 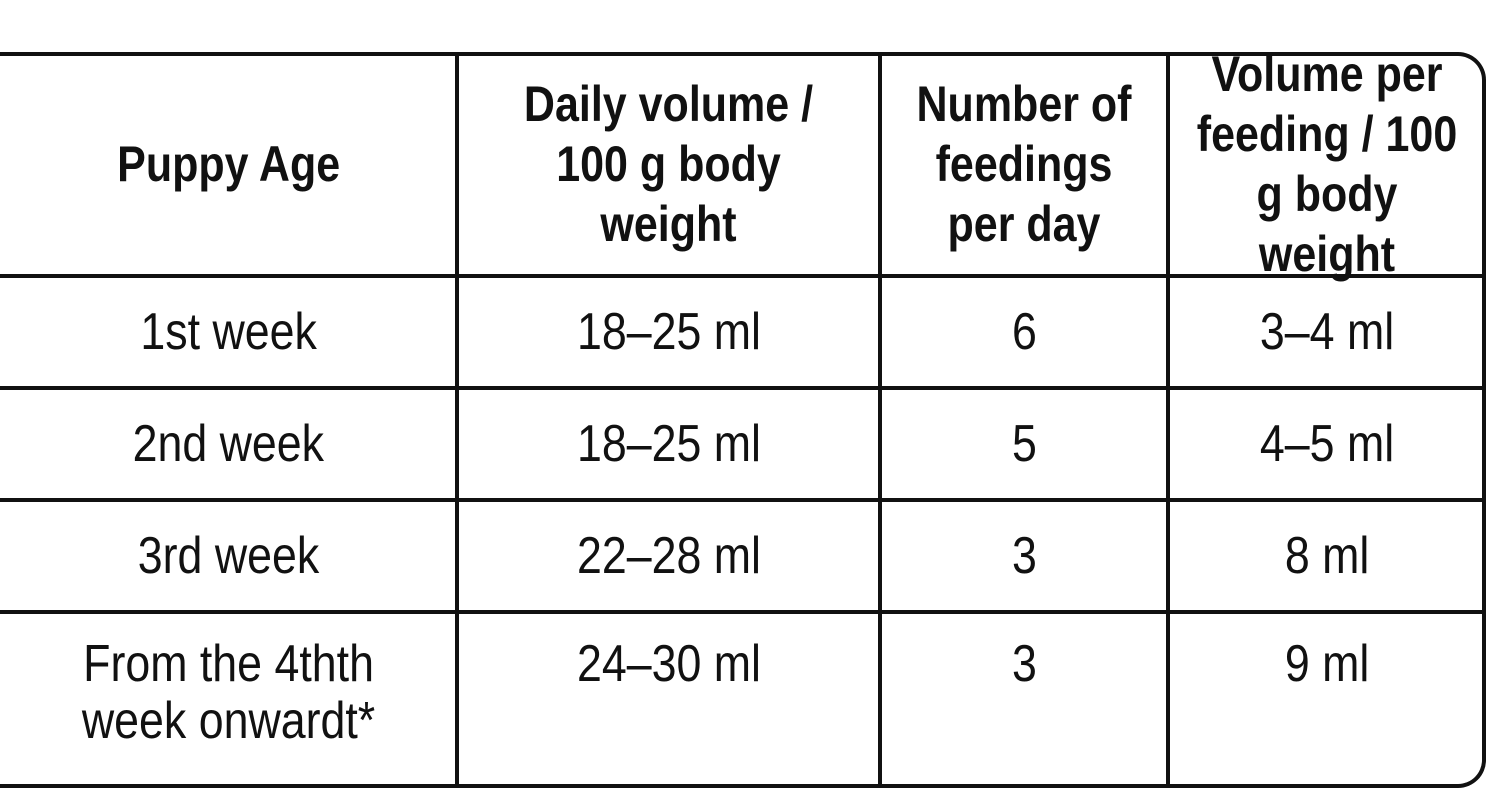 I want to click on cell-text: Daily volume / 100 g body weight, so click(x=668, y=164).